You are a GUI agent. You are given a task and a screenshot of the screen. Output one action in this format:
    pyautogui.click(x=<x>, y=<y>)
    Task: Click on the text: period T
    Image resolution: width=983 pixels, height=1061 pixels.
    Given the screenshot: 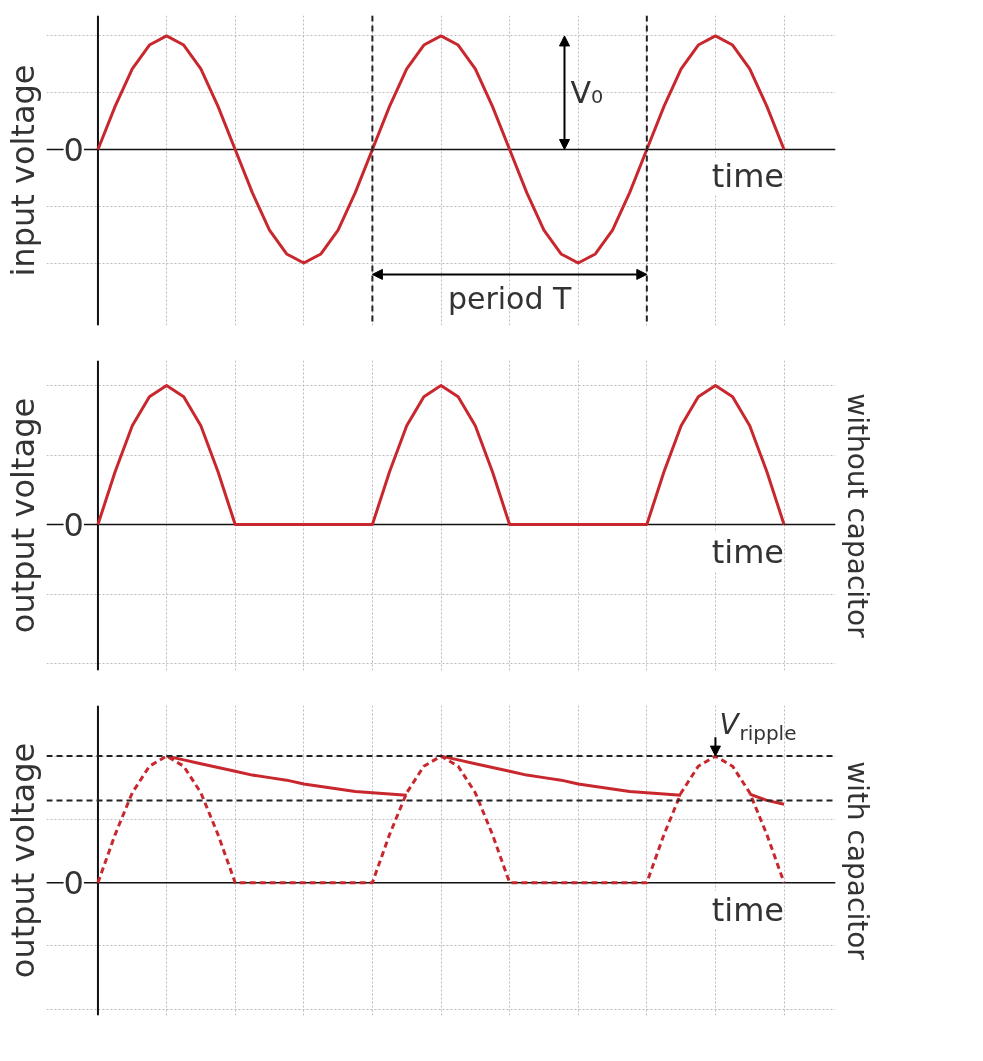 What is the action you would take?
    pyautogui.click(x=509, y=299)
    